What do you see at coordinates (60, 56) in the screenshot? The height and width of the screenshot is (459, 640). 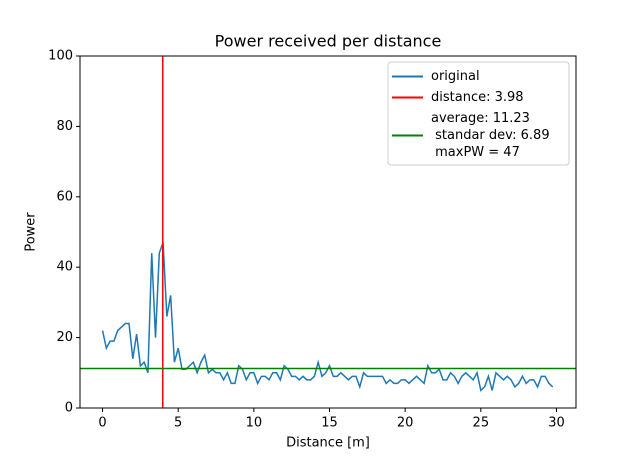 I see `y-tick-label: 100` at bounding box center [60, 56].